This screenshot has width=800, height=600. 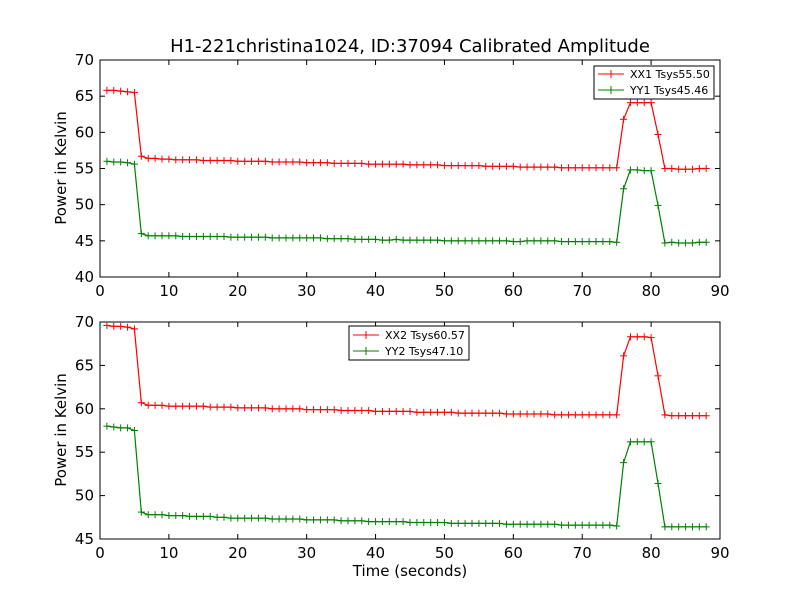 What do you see at coordinates (410, 571) in the screenshot?
I see `bottom-x-axis-label: Time (seconds)` at bounding box center [410, 571].